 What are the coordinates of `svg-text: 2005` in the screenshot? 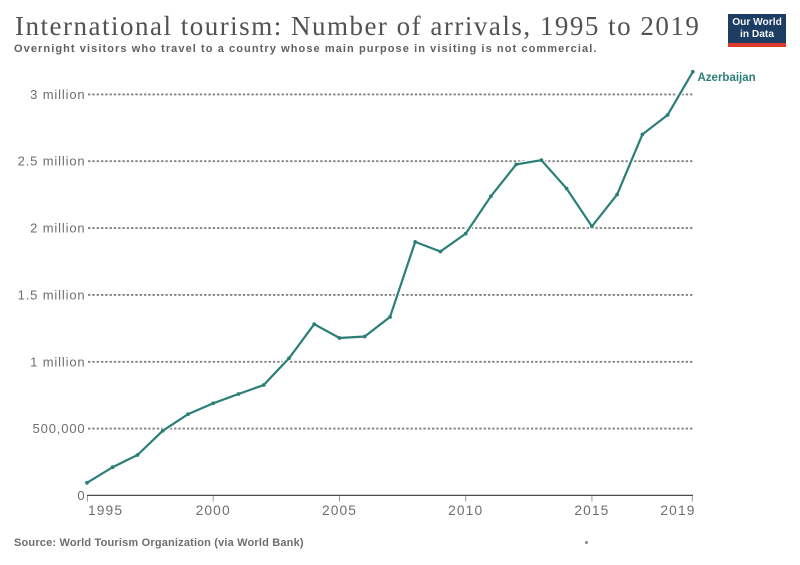 It's located at (339, 510).